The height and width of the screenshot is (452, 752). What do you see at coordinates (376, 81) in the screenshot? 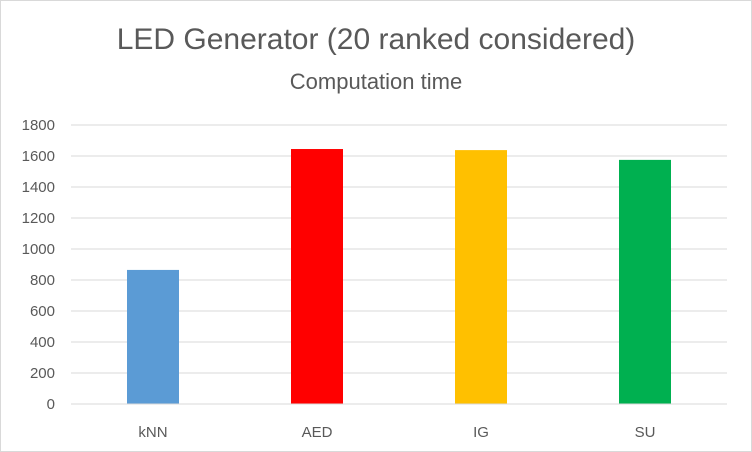
I see `chart-subtitle: Computation time` at bounding box center [376, 81].